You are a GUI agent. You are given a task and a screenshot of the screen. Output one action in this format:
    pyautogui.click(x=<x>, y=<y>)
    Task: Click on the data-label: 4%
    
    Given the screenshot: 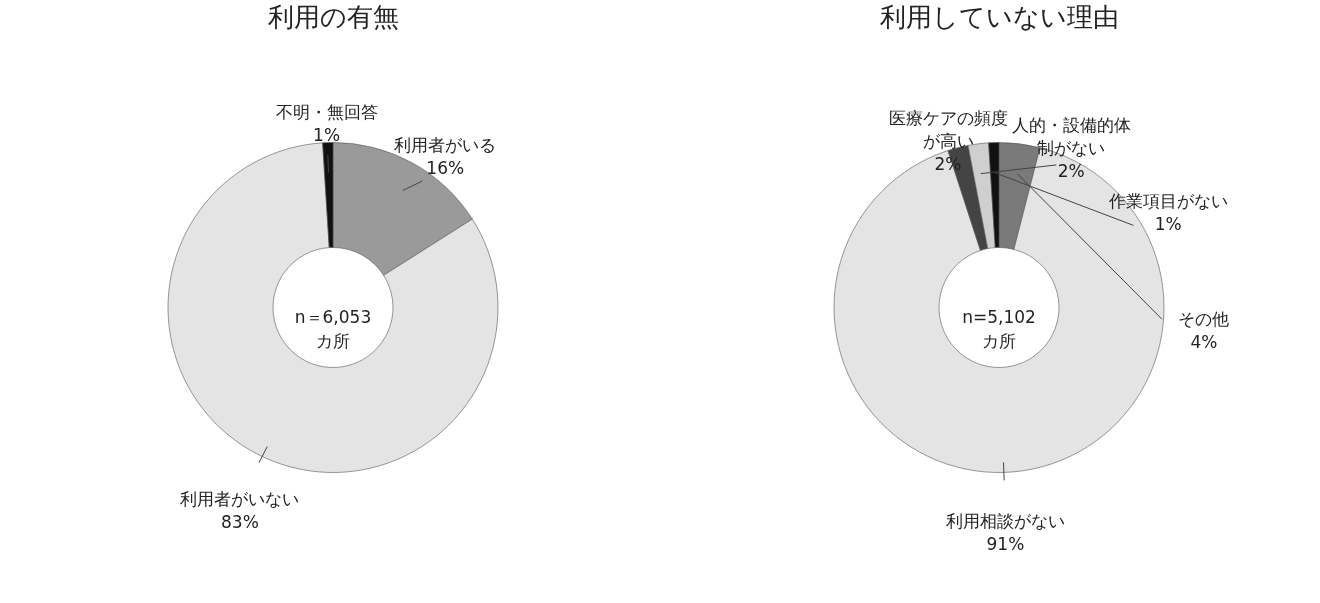 What is the action you would take?
    pyautogui.click(x=1204, y=341)
    